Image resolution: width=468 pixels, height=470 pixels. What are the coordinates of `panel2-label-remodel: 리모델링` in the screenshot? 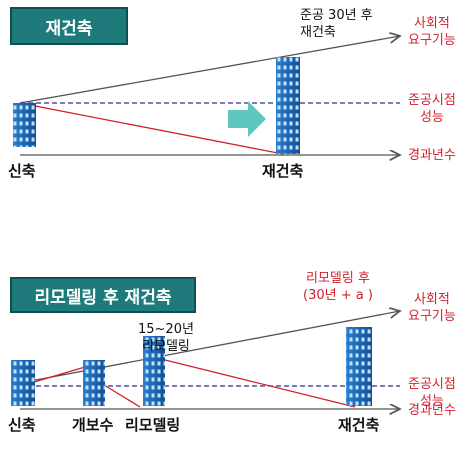 It's located at (153, 425).